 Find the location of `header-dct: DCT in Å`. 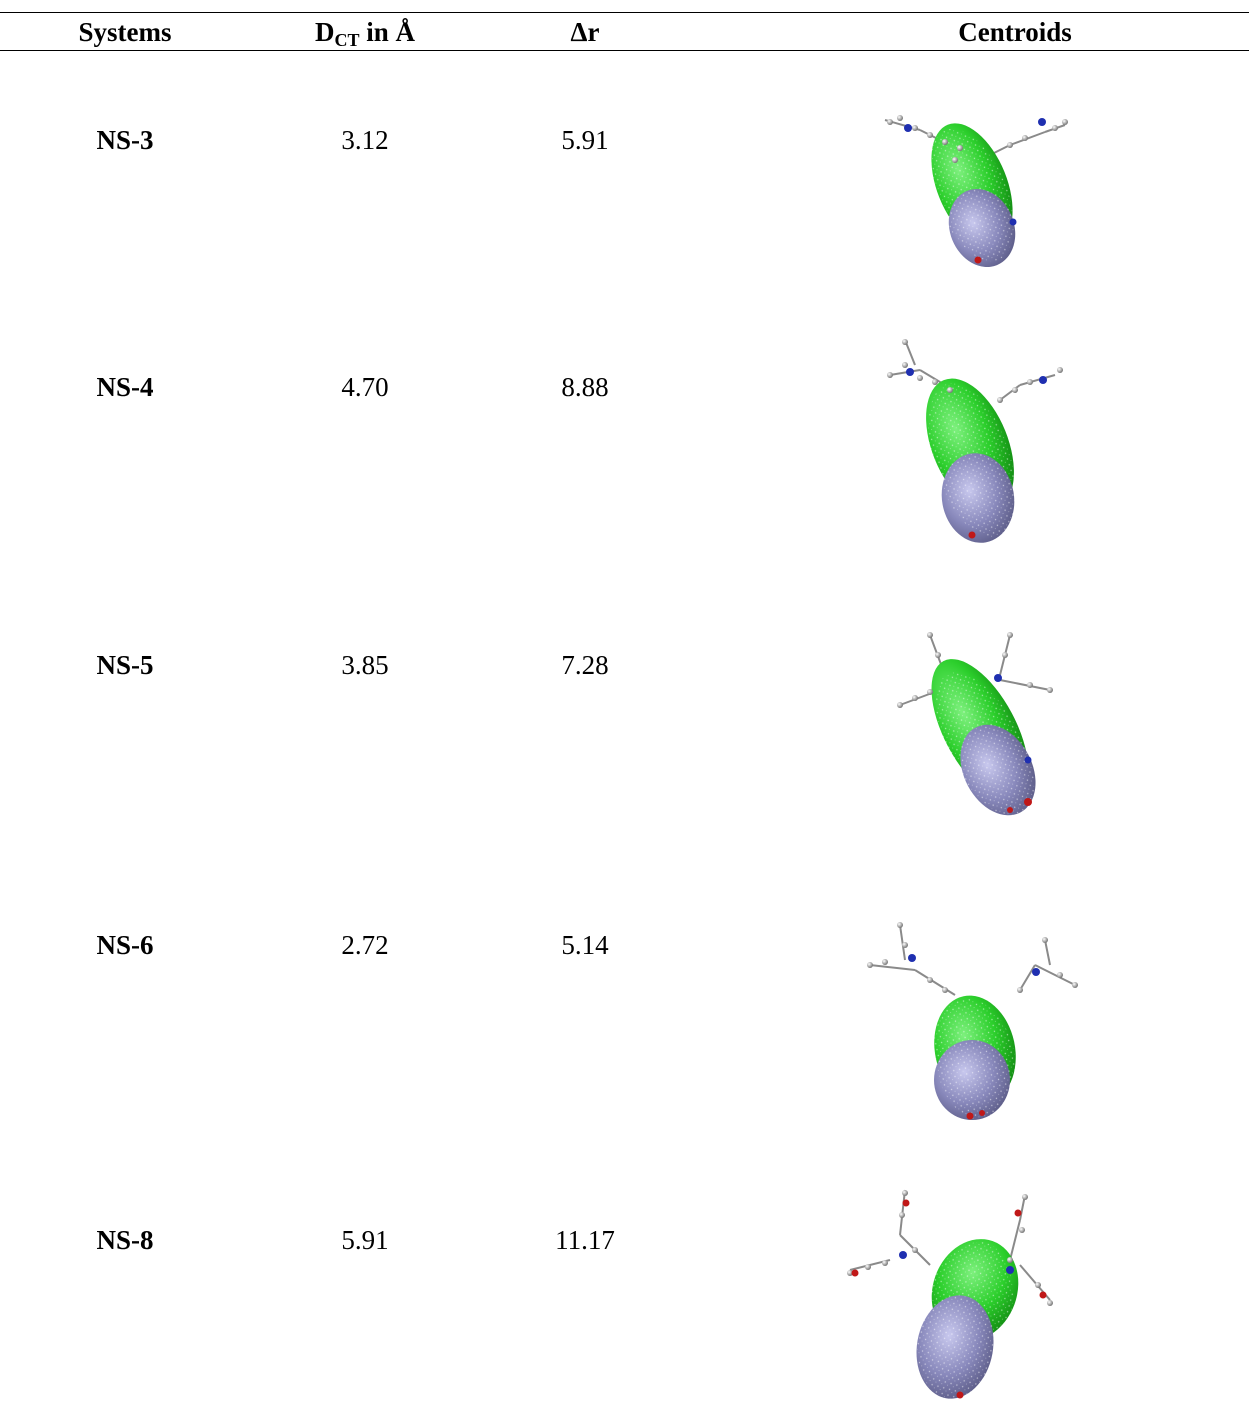

header-dct: DCT in Å is located at coordinates (365, 32).